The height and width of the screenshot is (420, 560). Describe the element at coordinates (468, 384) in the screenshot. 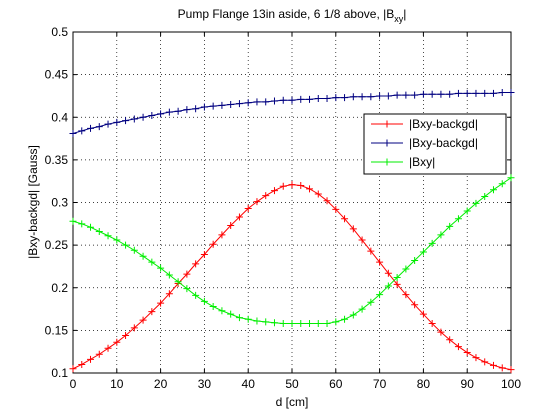

I see `x-tick-label: 90` at that location.